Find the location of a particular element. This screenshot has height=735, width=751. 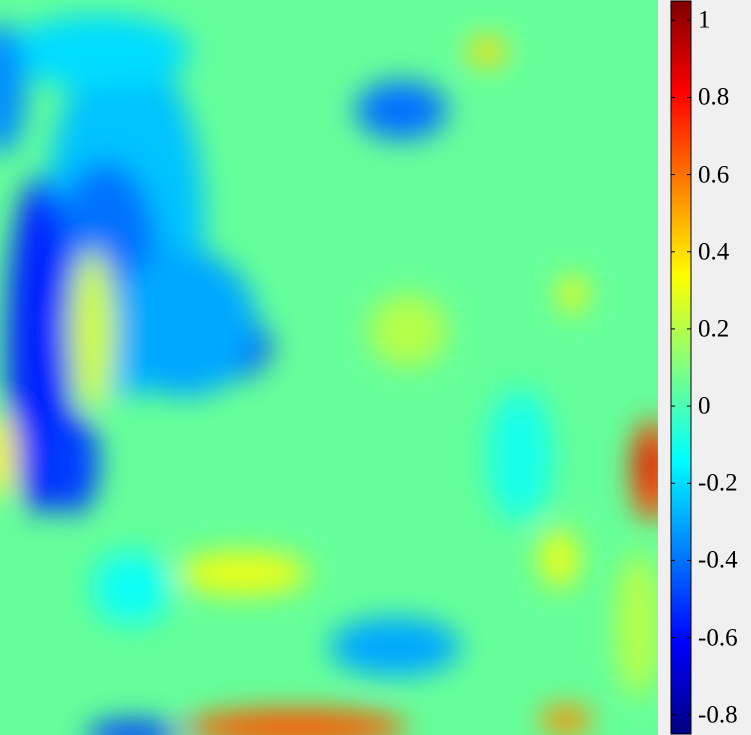

colorbar-tick-label: 0.6 is located at coordinates (714, 175).